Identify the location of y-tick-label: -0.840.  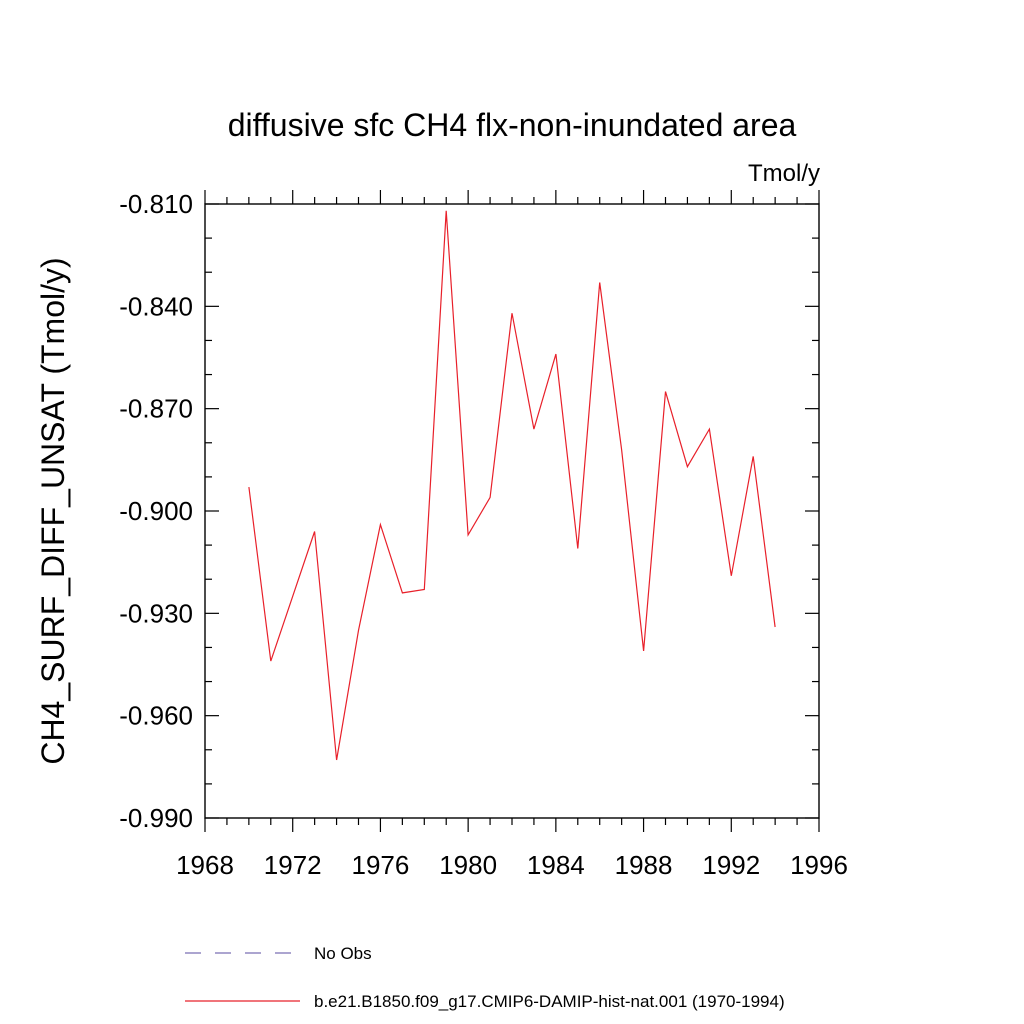
(156, 306).